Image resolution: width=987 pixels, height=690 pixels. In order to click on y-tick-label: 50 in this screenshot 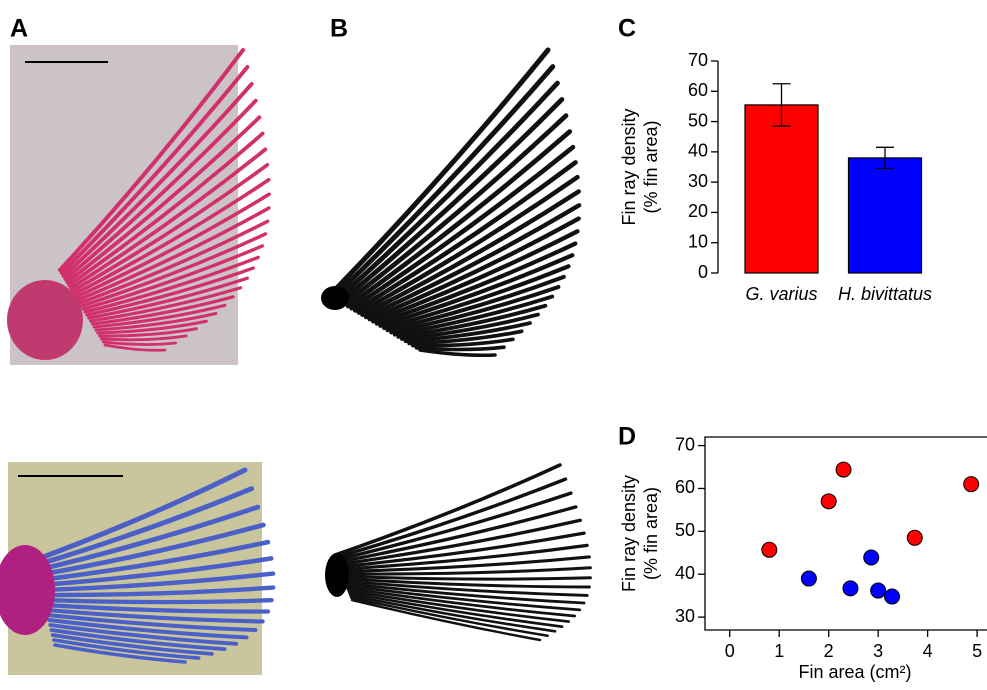, I will do `click(685, 530)`.